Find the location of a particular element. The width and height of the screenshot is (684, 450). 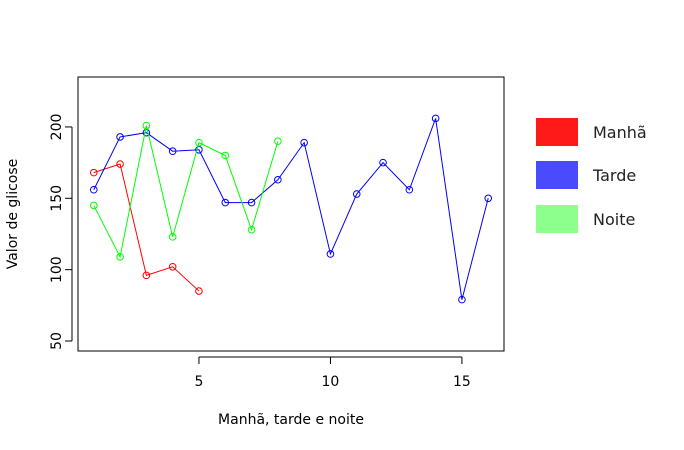

series-noite is located at coordinates (185, 191).